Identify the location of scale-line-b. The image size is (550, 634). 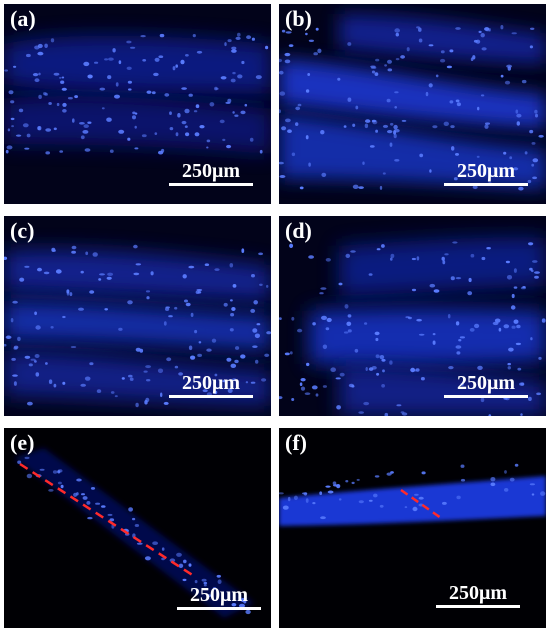
(486, 184).